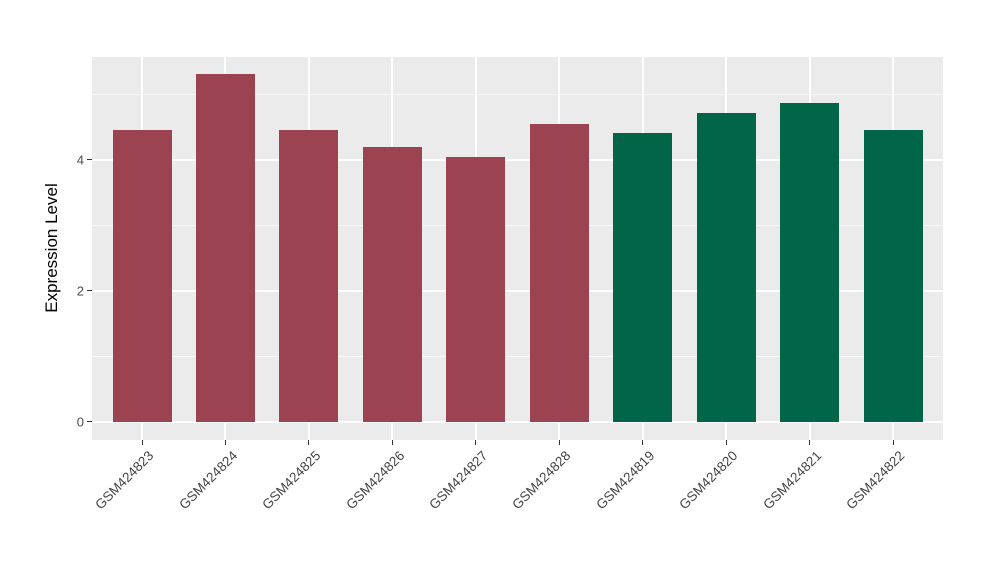 This screenshot has width=1000, height=580. What do you see at coordinates (142, 442) in the screenshot?
I see `x-tick-mark-GSM424823` at bounding box center [142, 442].